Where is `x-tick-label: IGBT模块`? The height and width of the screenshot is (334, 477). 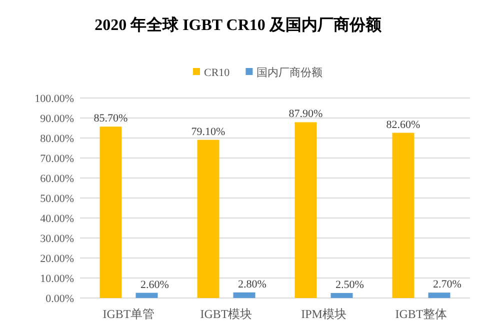 x-tick-label: IGBT模块 is located at coordinates (226, 314).